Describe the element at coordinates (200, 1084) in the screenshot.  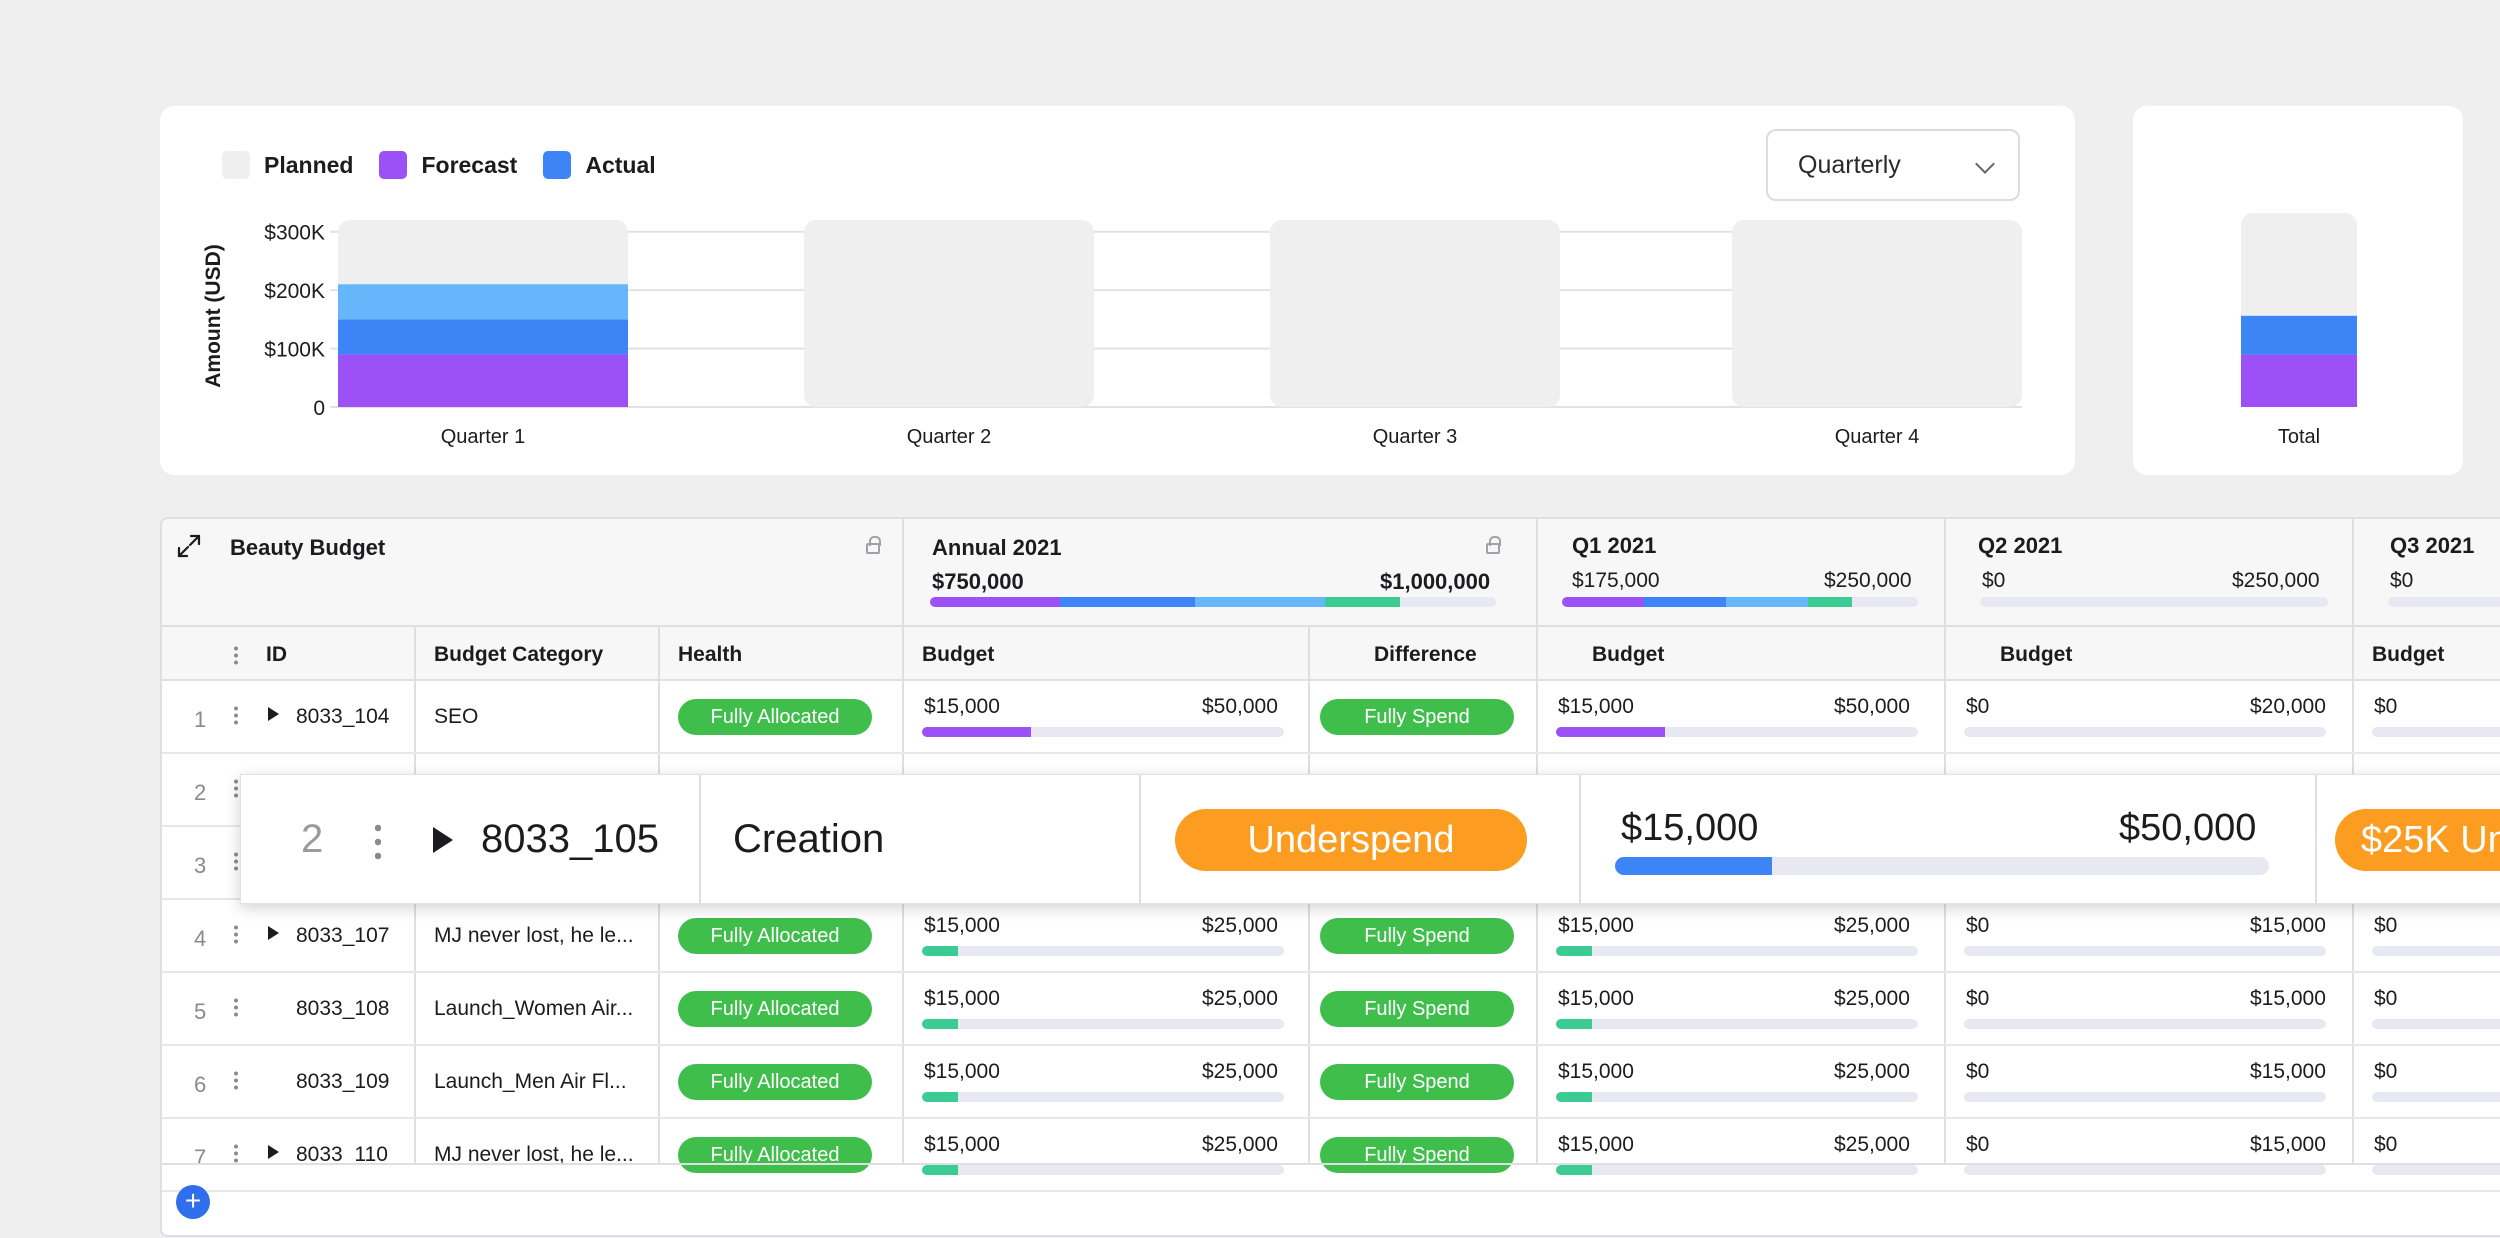
I see `row-number: 6` at that location.